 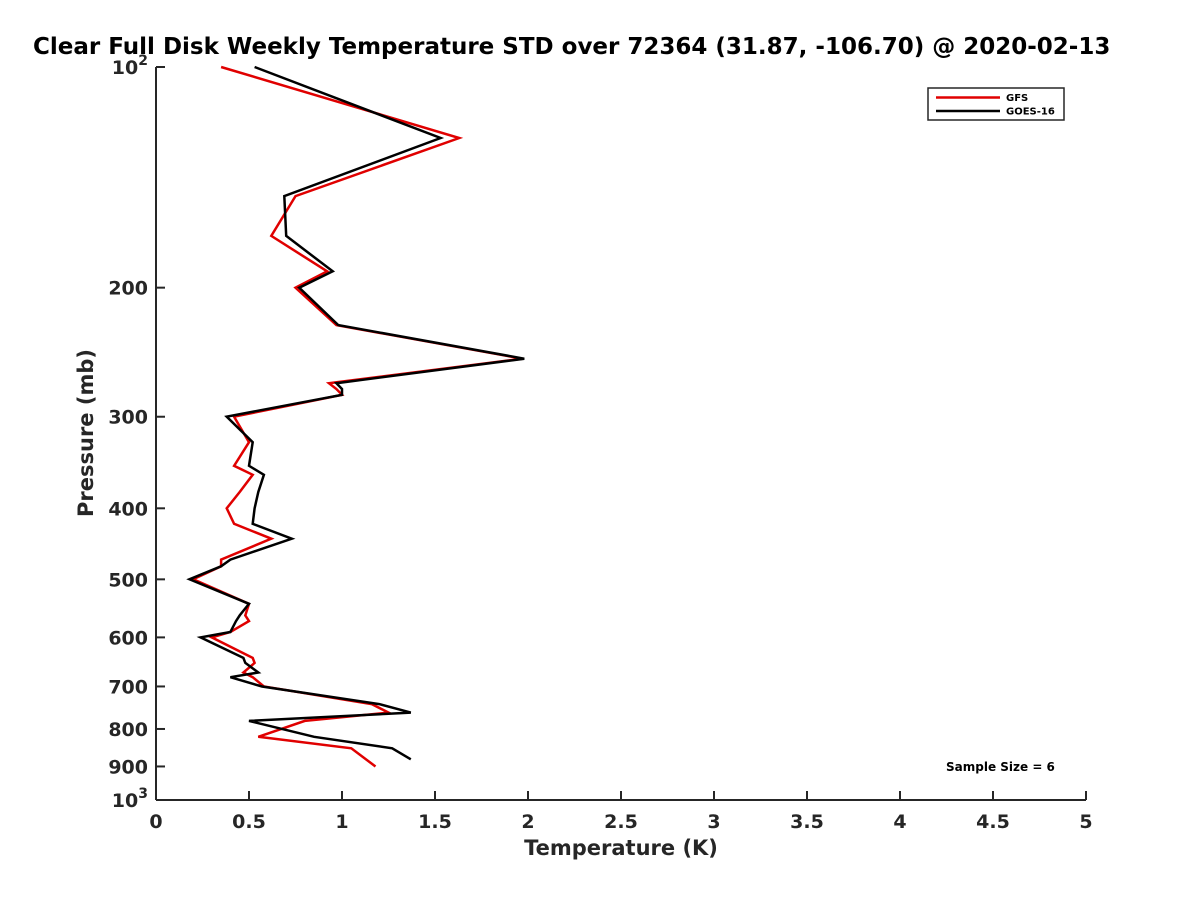 What do you see at coordinates (130, 799) in the screenshot?
I see `y-tick-label: 10³` at bounding box center [130, 799].